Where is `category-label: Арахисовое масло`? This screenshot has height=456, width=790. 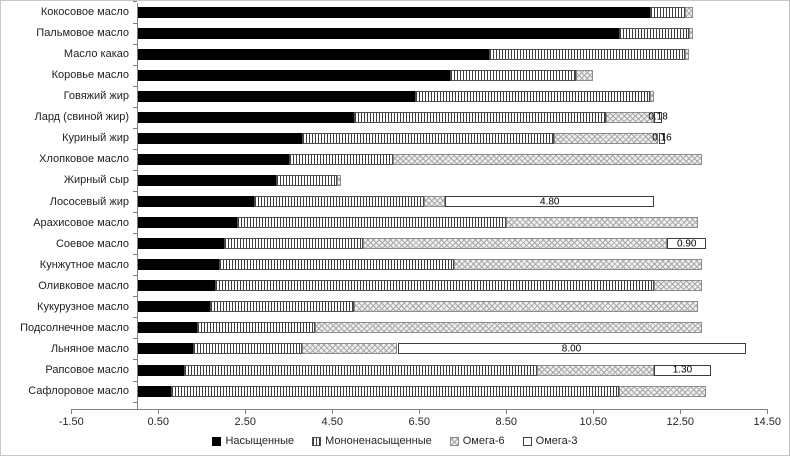
category-label: Арахисовое масло is located at coordinates (81, 222).